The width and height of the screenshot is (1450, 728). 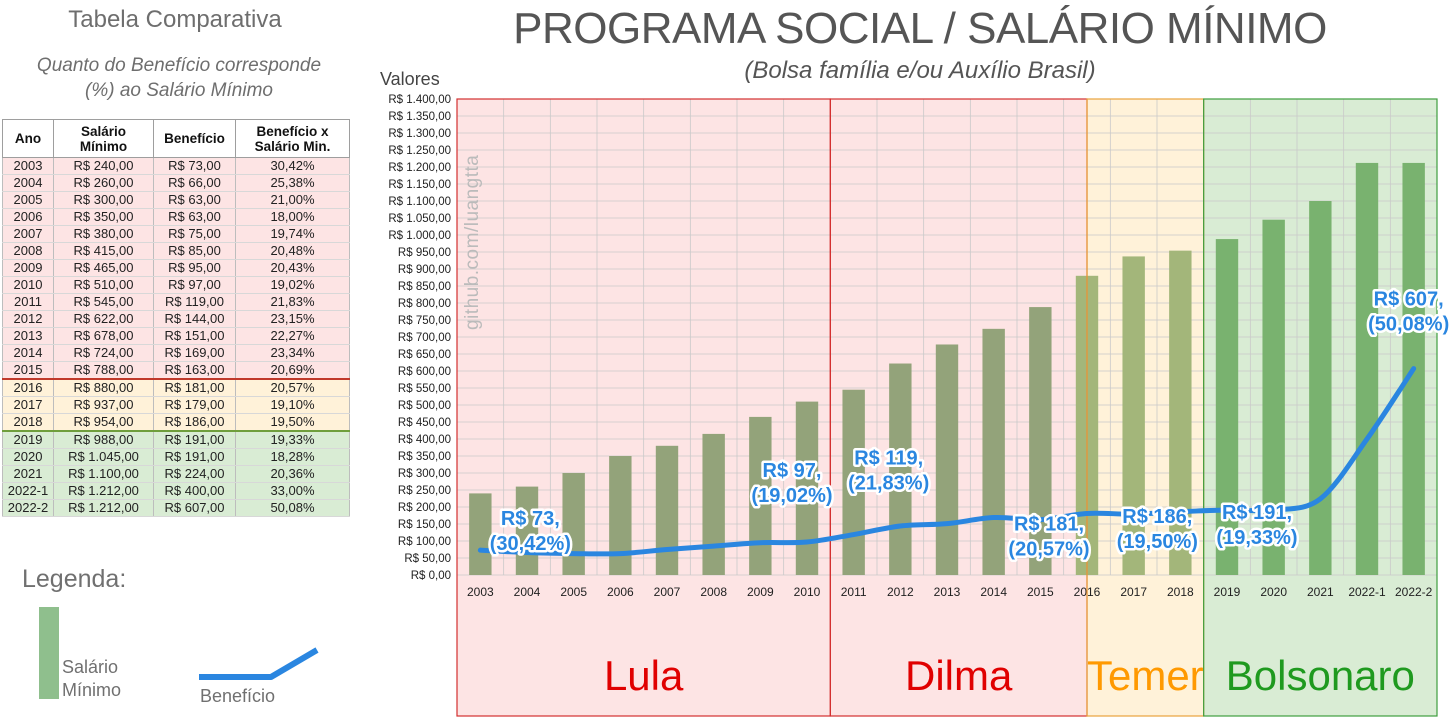 I want to click on header-salario: Salário Mínimo, so click(x=103, y=138).